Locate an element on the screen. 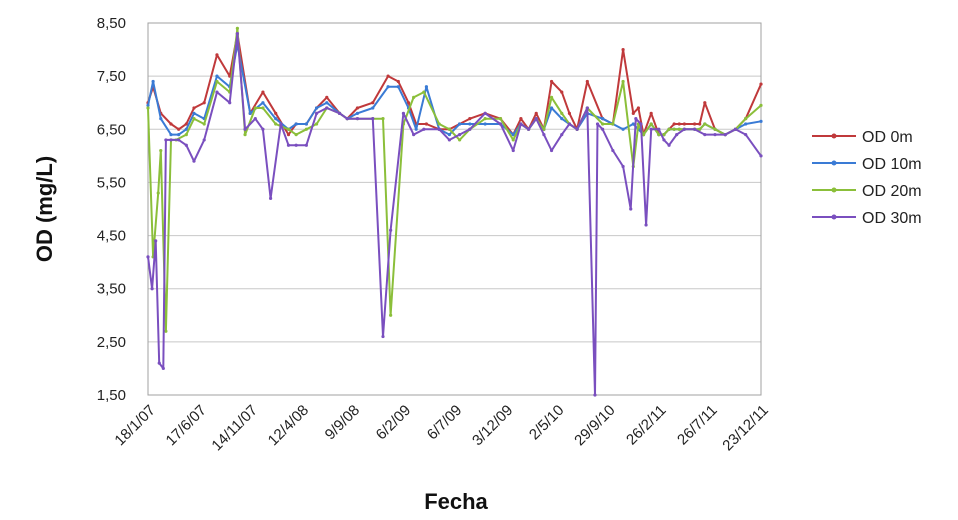 This screenshot has height=520, width=958. y-tick-label: 4,50 is located at coordinates (111, 236).